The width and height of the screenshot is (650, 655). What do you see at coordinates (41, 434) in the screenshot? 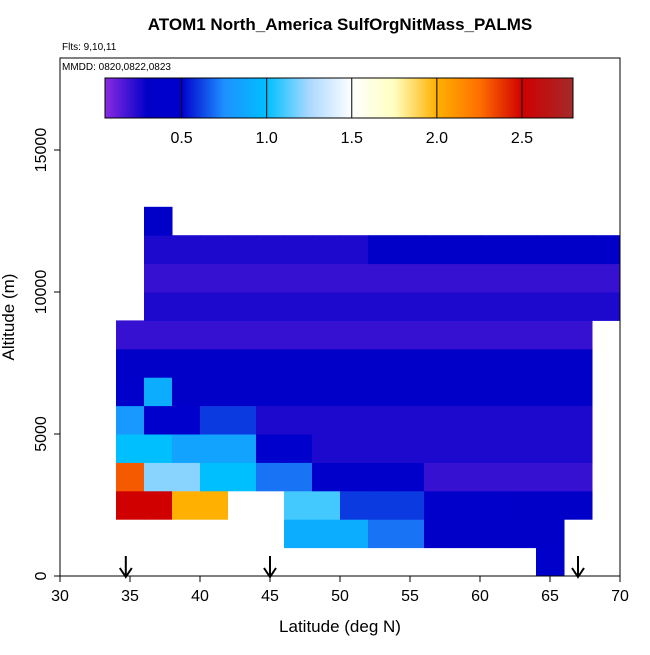
I see `y-tick-label: 5000` at bounding box center [41, 434].